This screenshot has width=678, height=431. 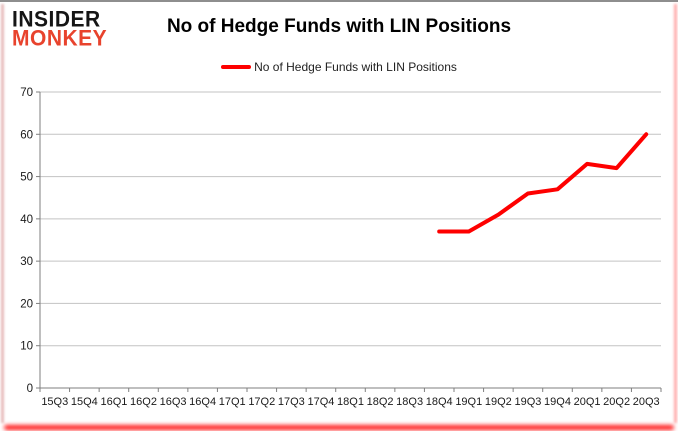 I want to click on x-axis-tick-label: 16Q2, so click(x=143, y=402).